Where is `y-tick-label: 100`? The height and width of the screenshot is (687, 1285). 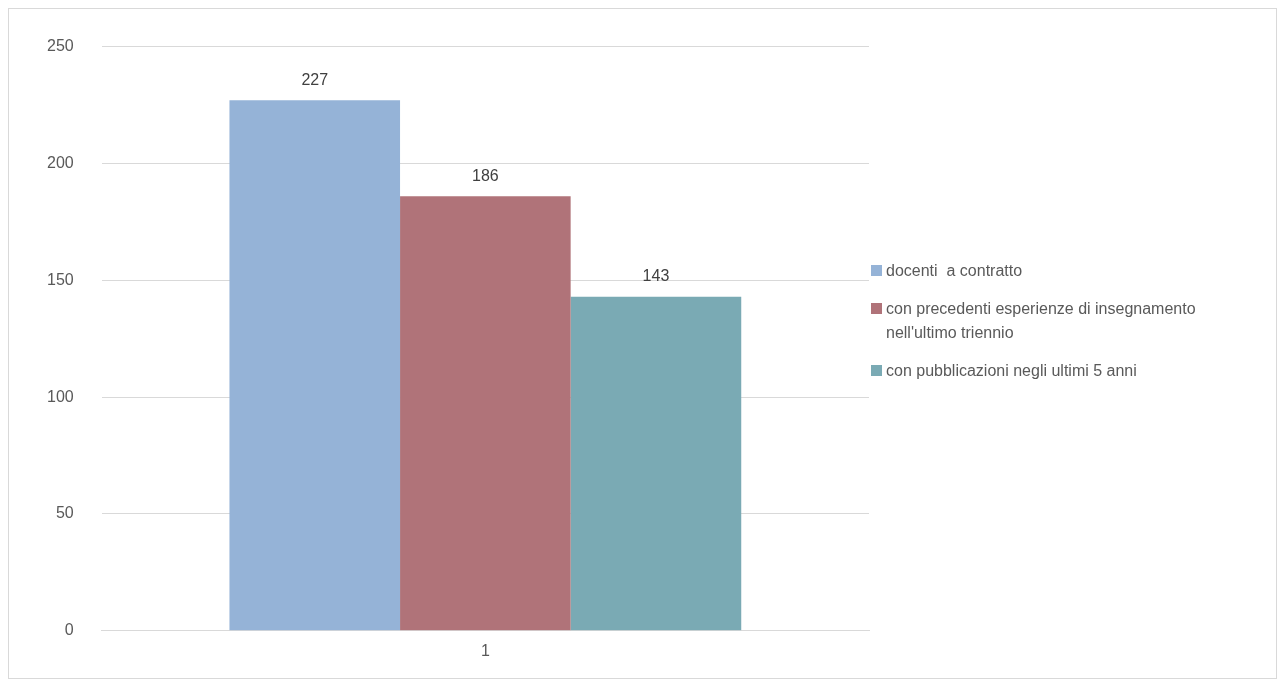 y-tick-label: 100 is located at coordinates (60, 396).